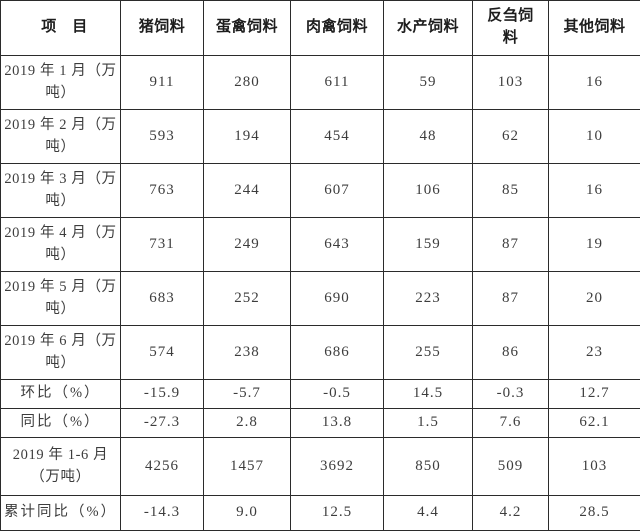  Describe the element at coordinates (162, 191) in the screenshot. I see `cell-pig: 763` at that location.